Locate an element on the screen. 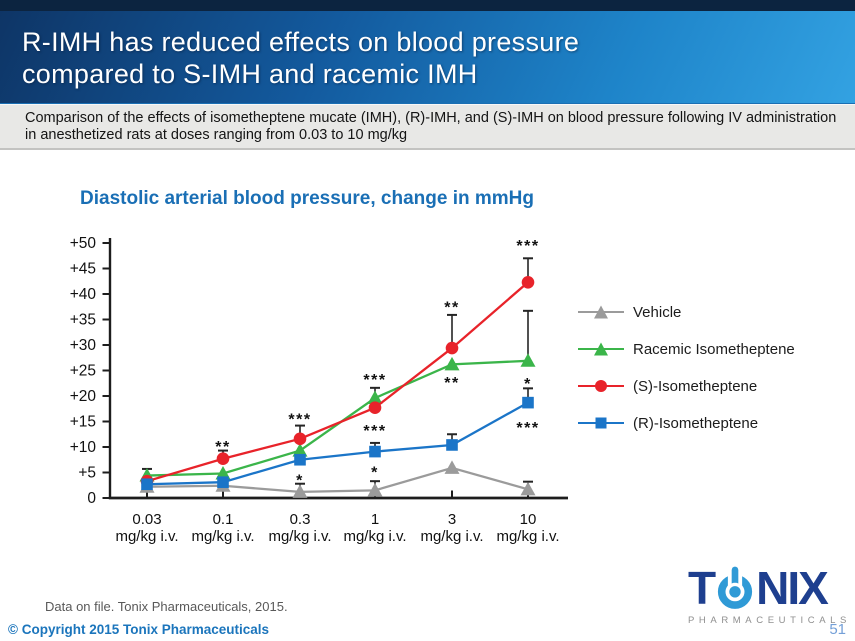  svg-text: +45 is located at coordinates (83, 269).